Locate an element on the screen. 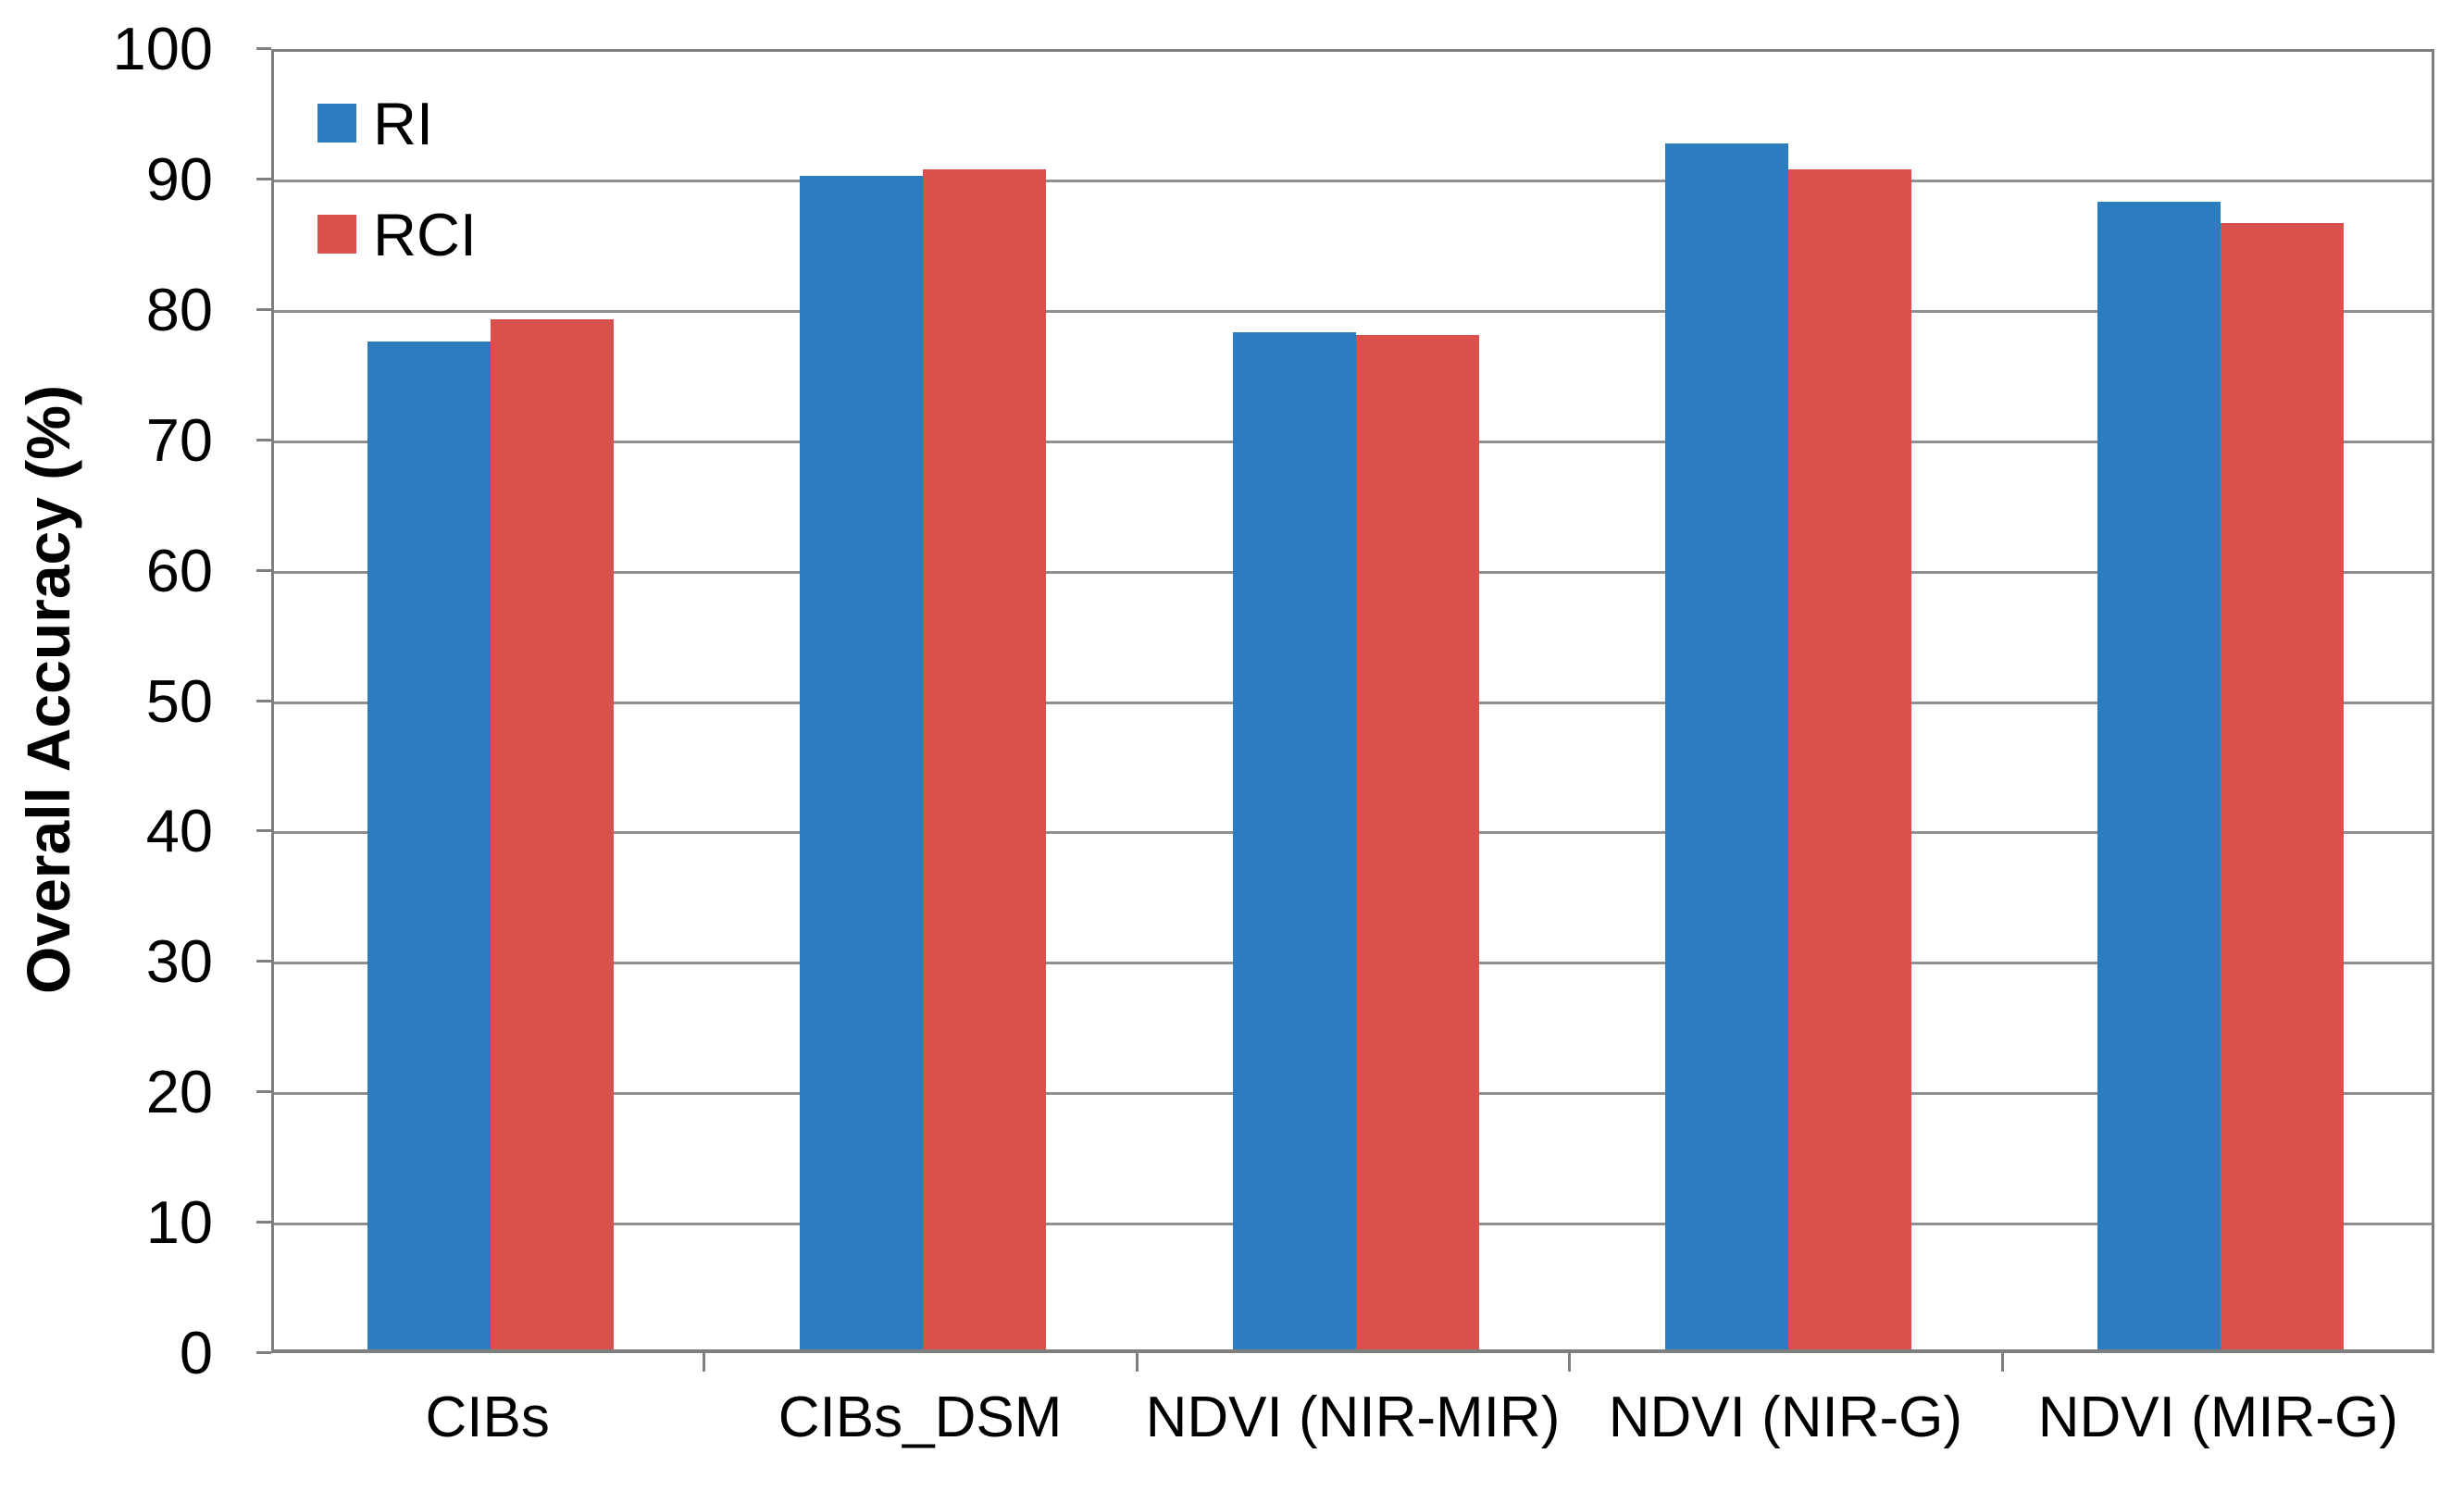  legend-item-ri: RI is located at coordinates (397, 123).